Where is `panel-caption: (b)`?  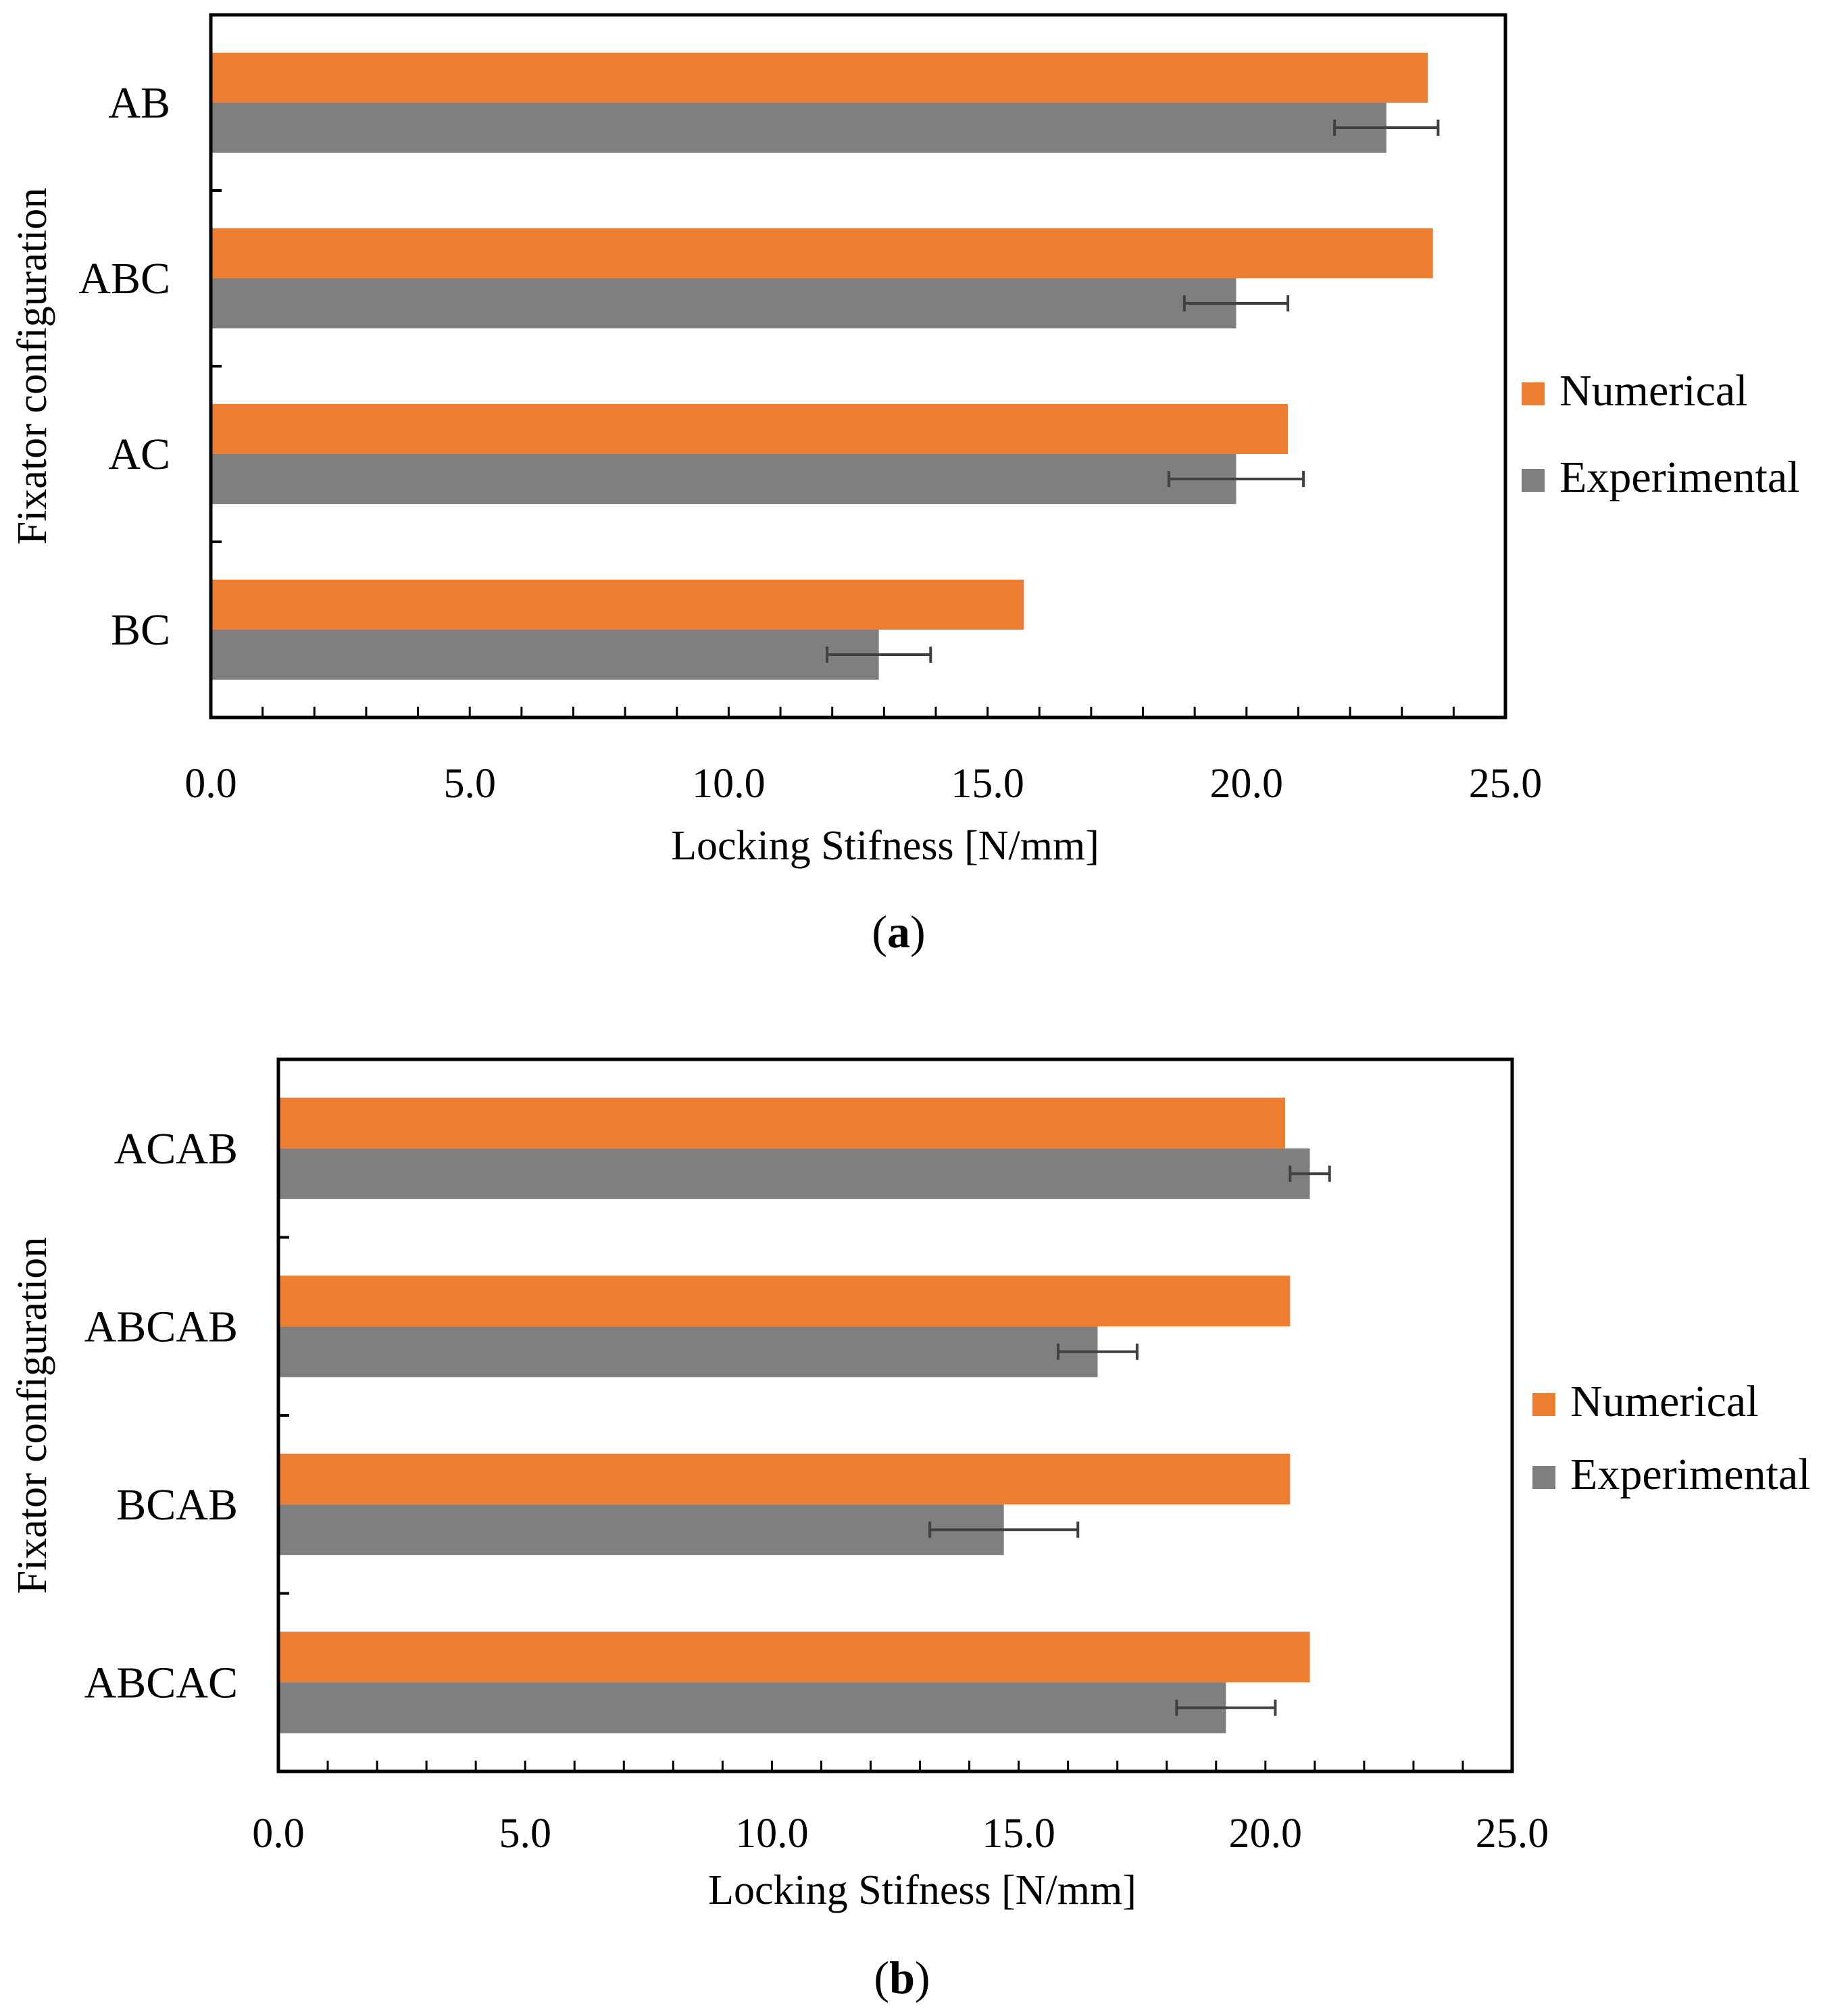 panel-caption: (b) is located at coordinates (902, 1978).